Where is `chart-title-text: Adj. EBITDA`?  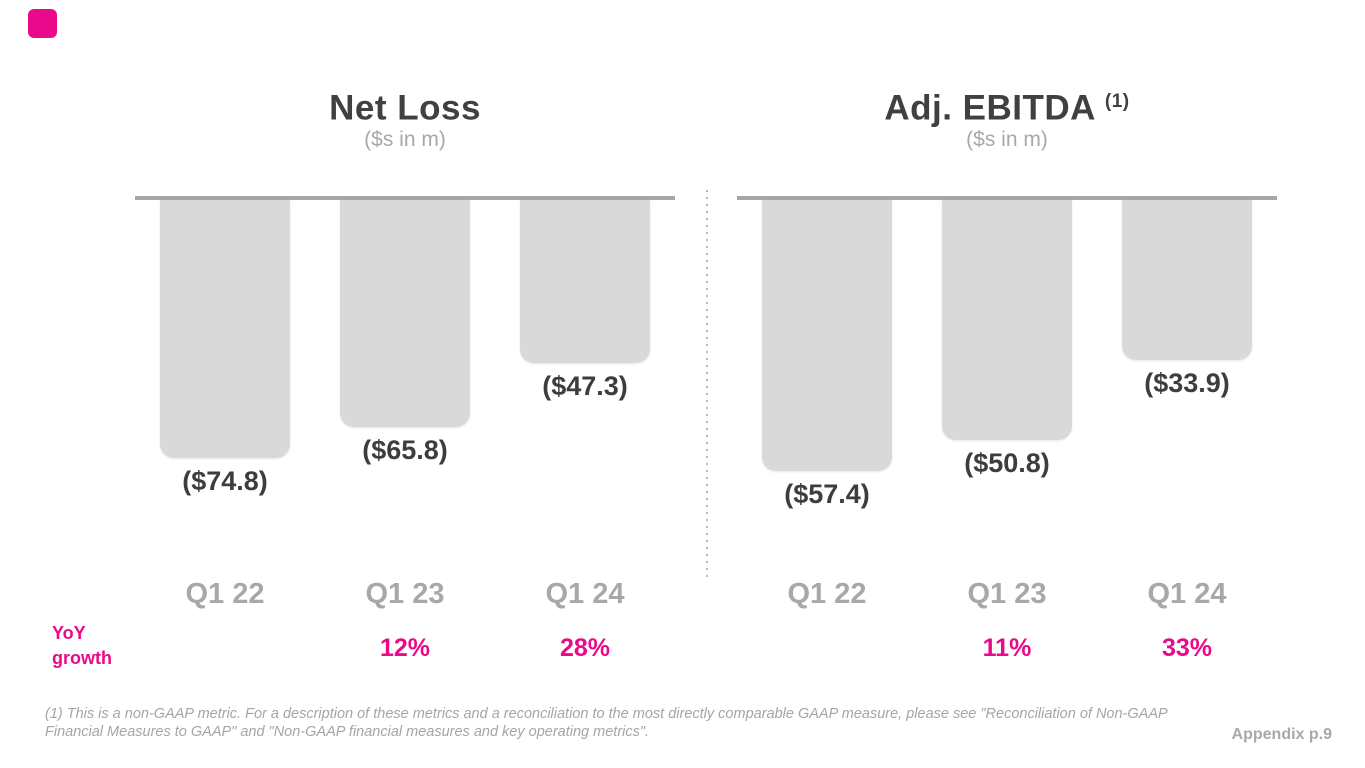 chart-title-text: Adj. EBITDA is located at coordinates (989, 108).